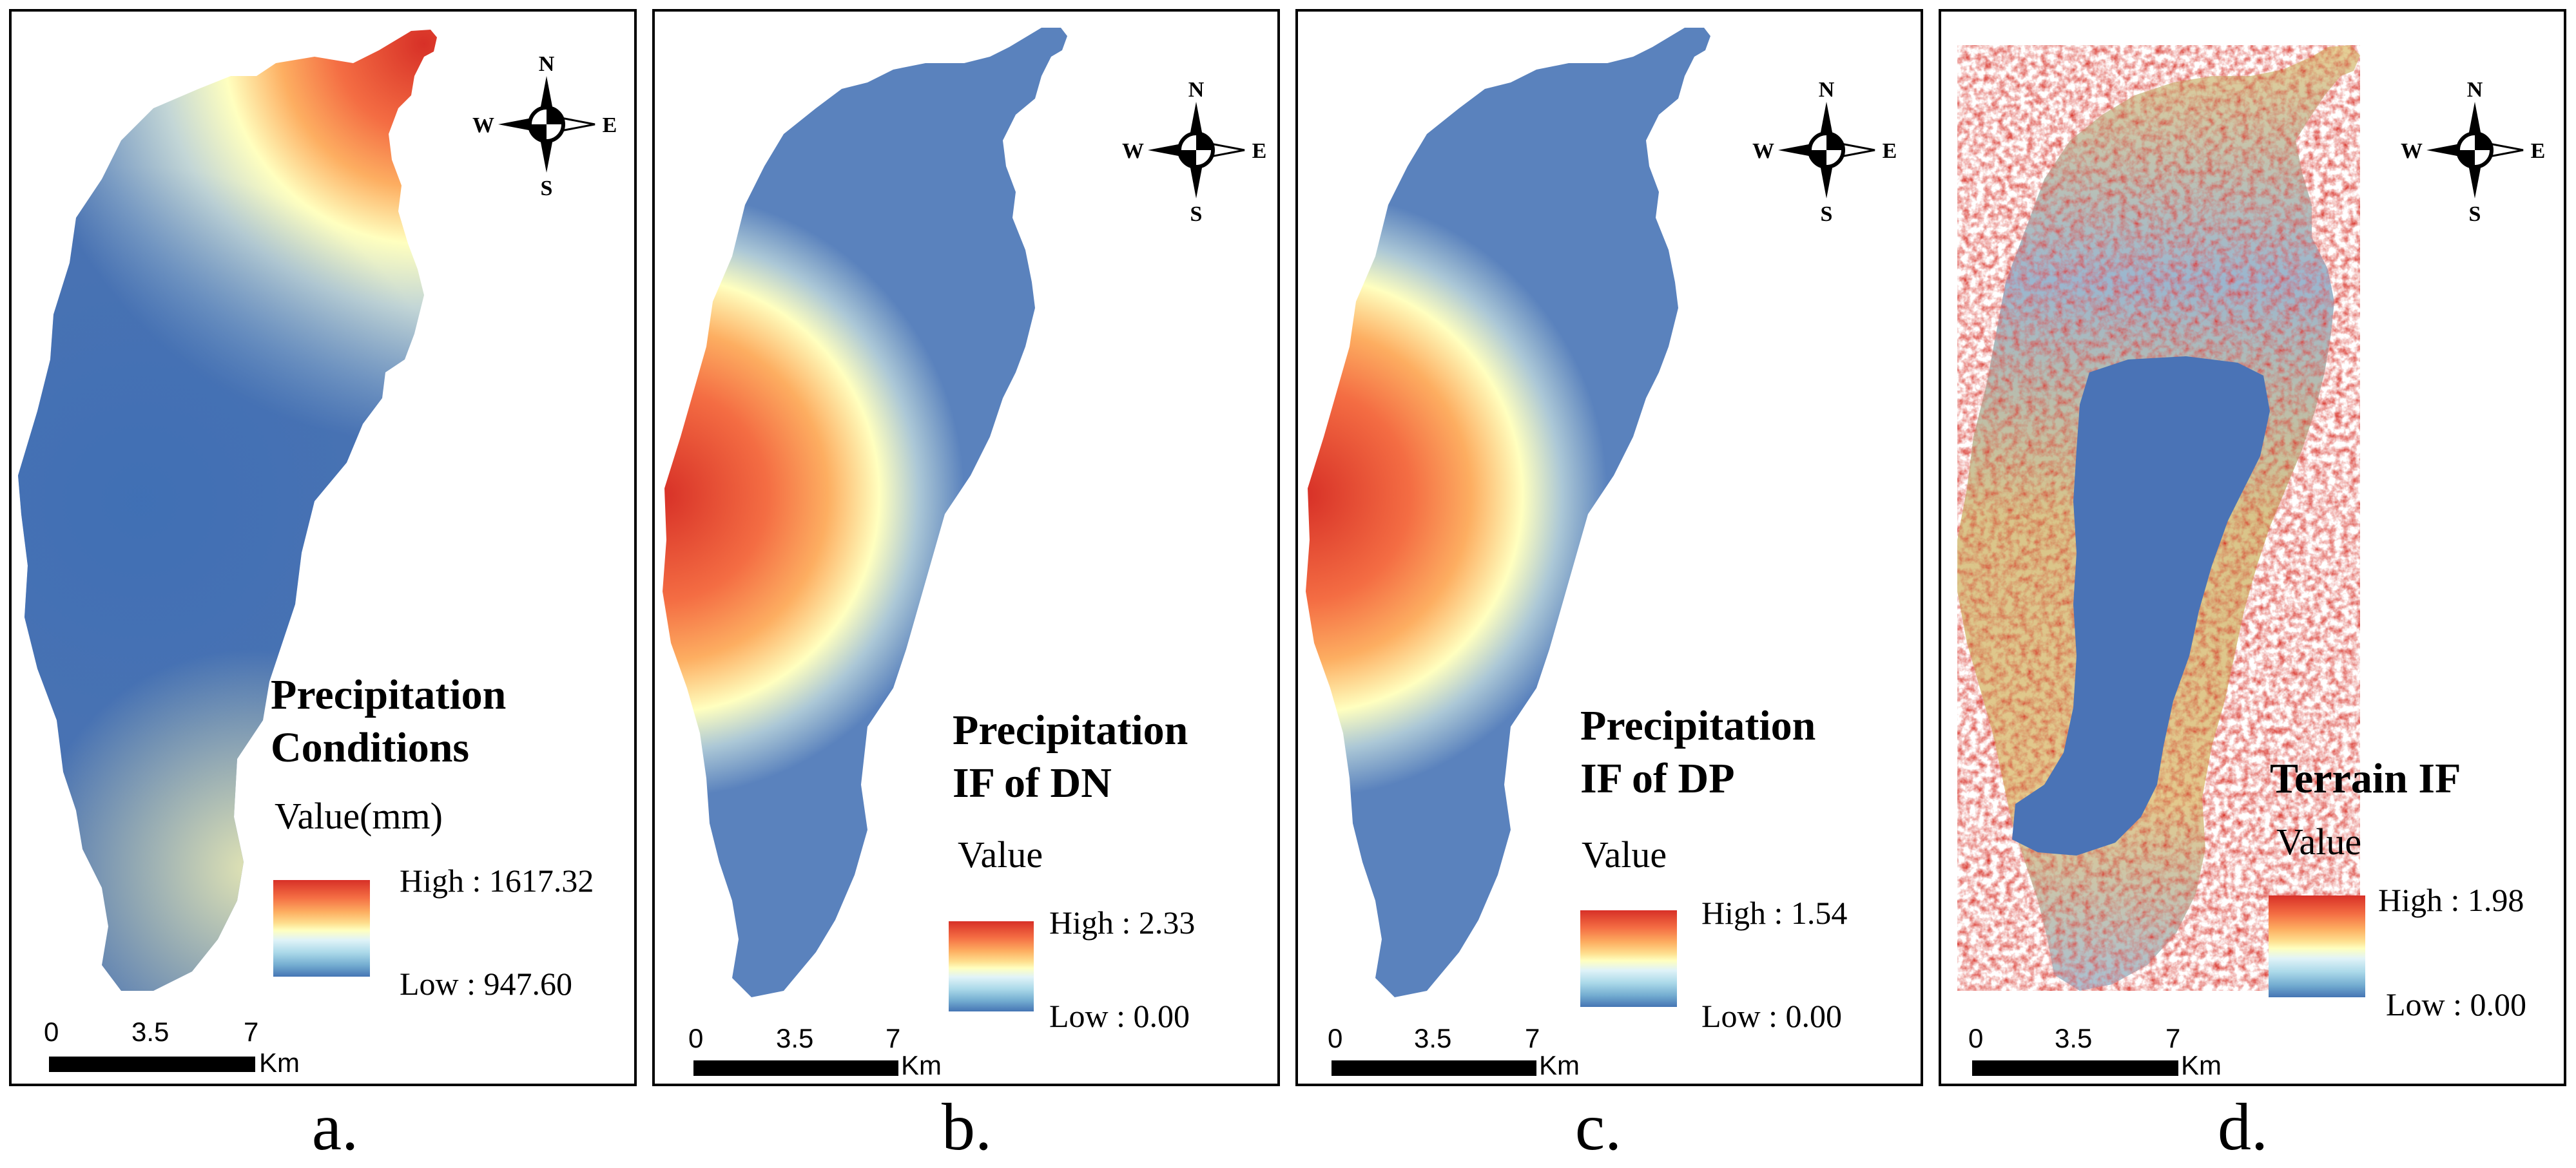 The image size is (2576, 1168). I want to click on legend-color-ramp-a, so click(321, 929).